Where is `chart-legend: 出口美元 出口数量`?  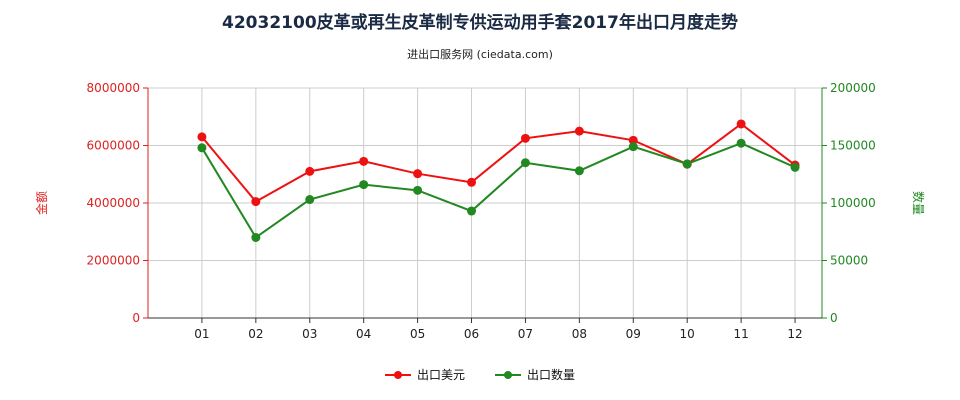
chart-legend: 出口美元 出口数量 is located at coordinates (480, 374).